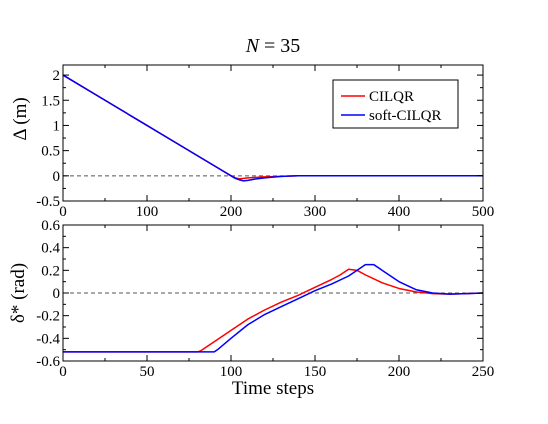  Describe the element at coordinates (147, 372) in the screenshot. I see `bottom-x-tick-label: 50` at that location.